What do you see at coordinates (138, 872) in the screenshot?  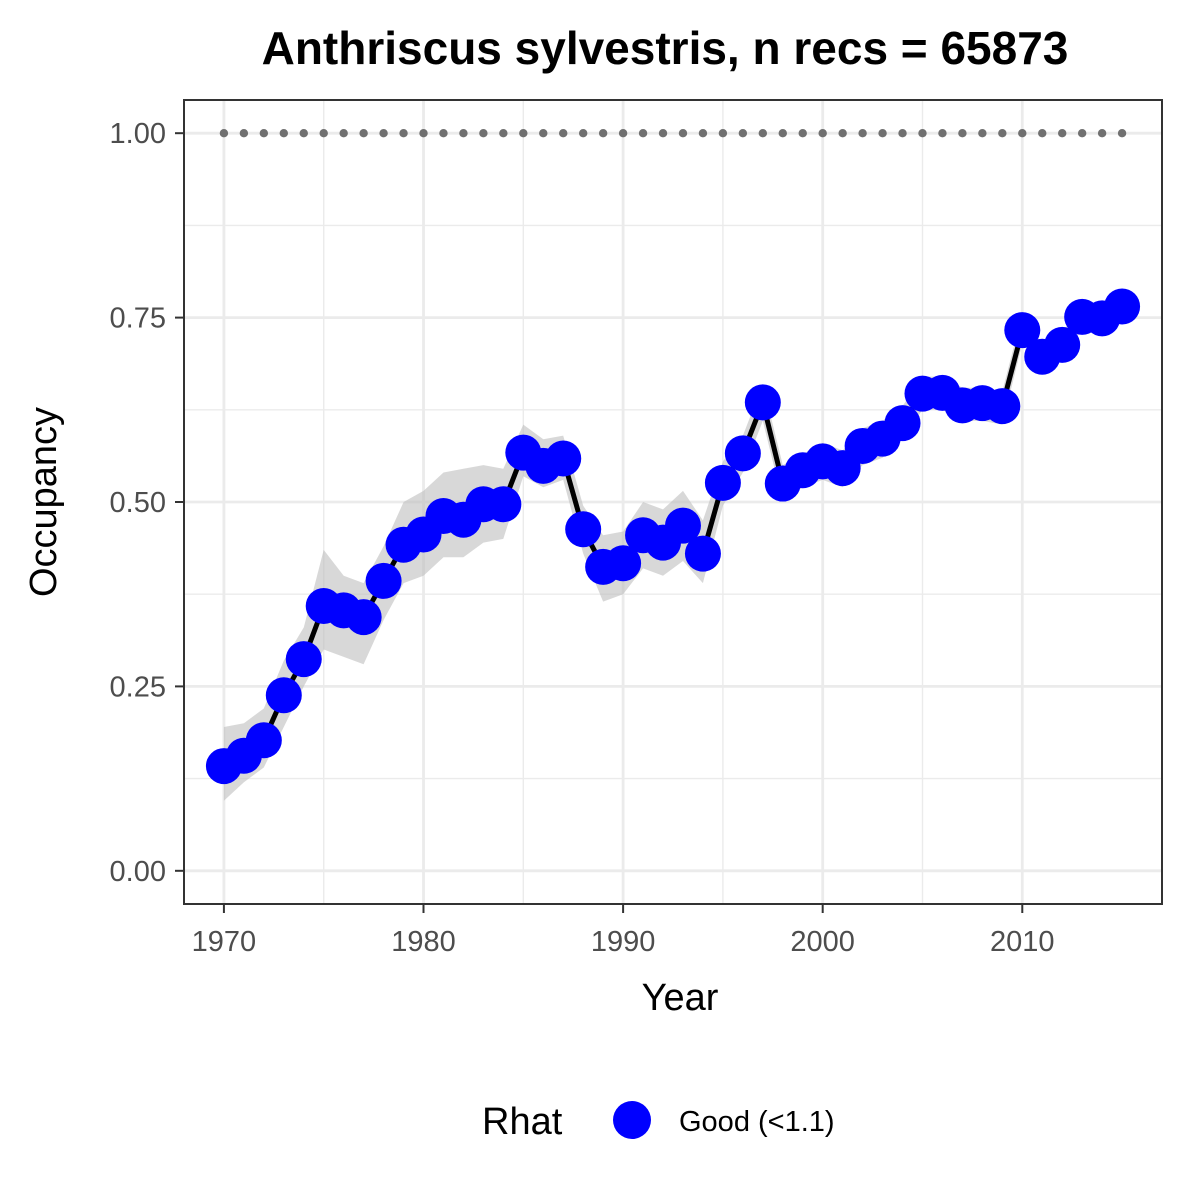 I see `y-tick-label: 0.00` at bounding box center [138, 872].